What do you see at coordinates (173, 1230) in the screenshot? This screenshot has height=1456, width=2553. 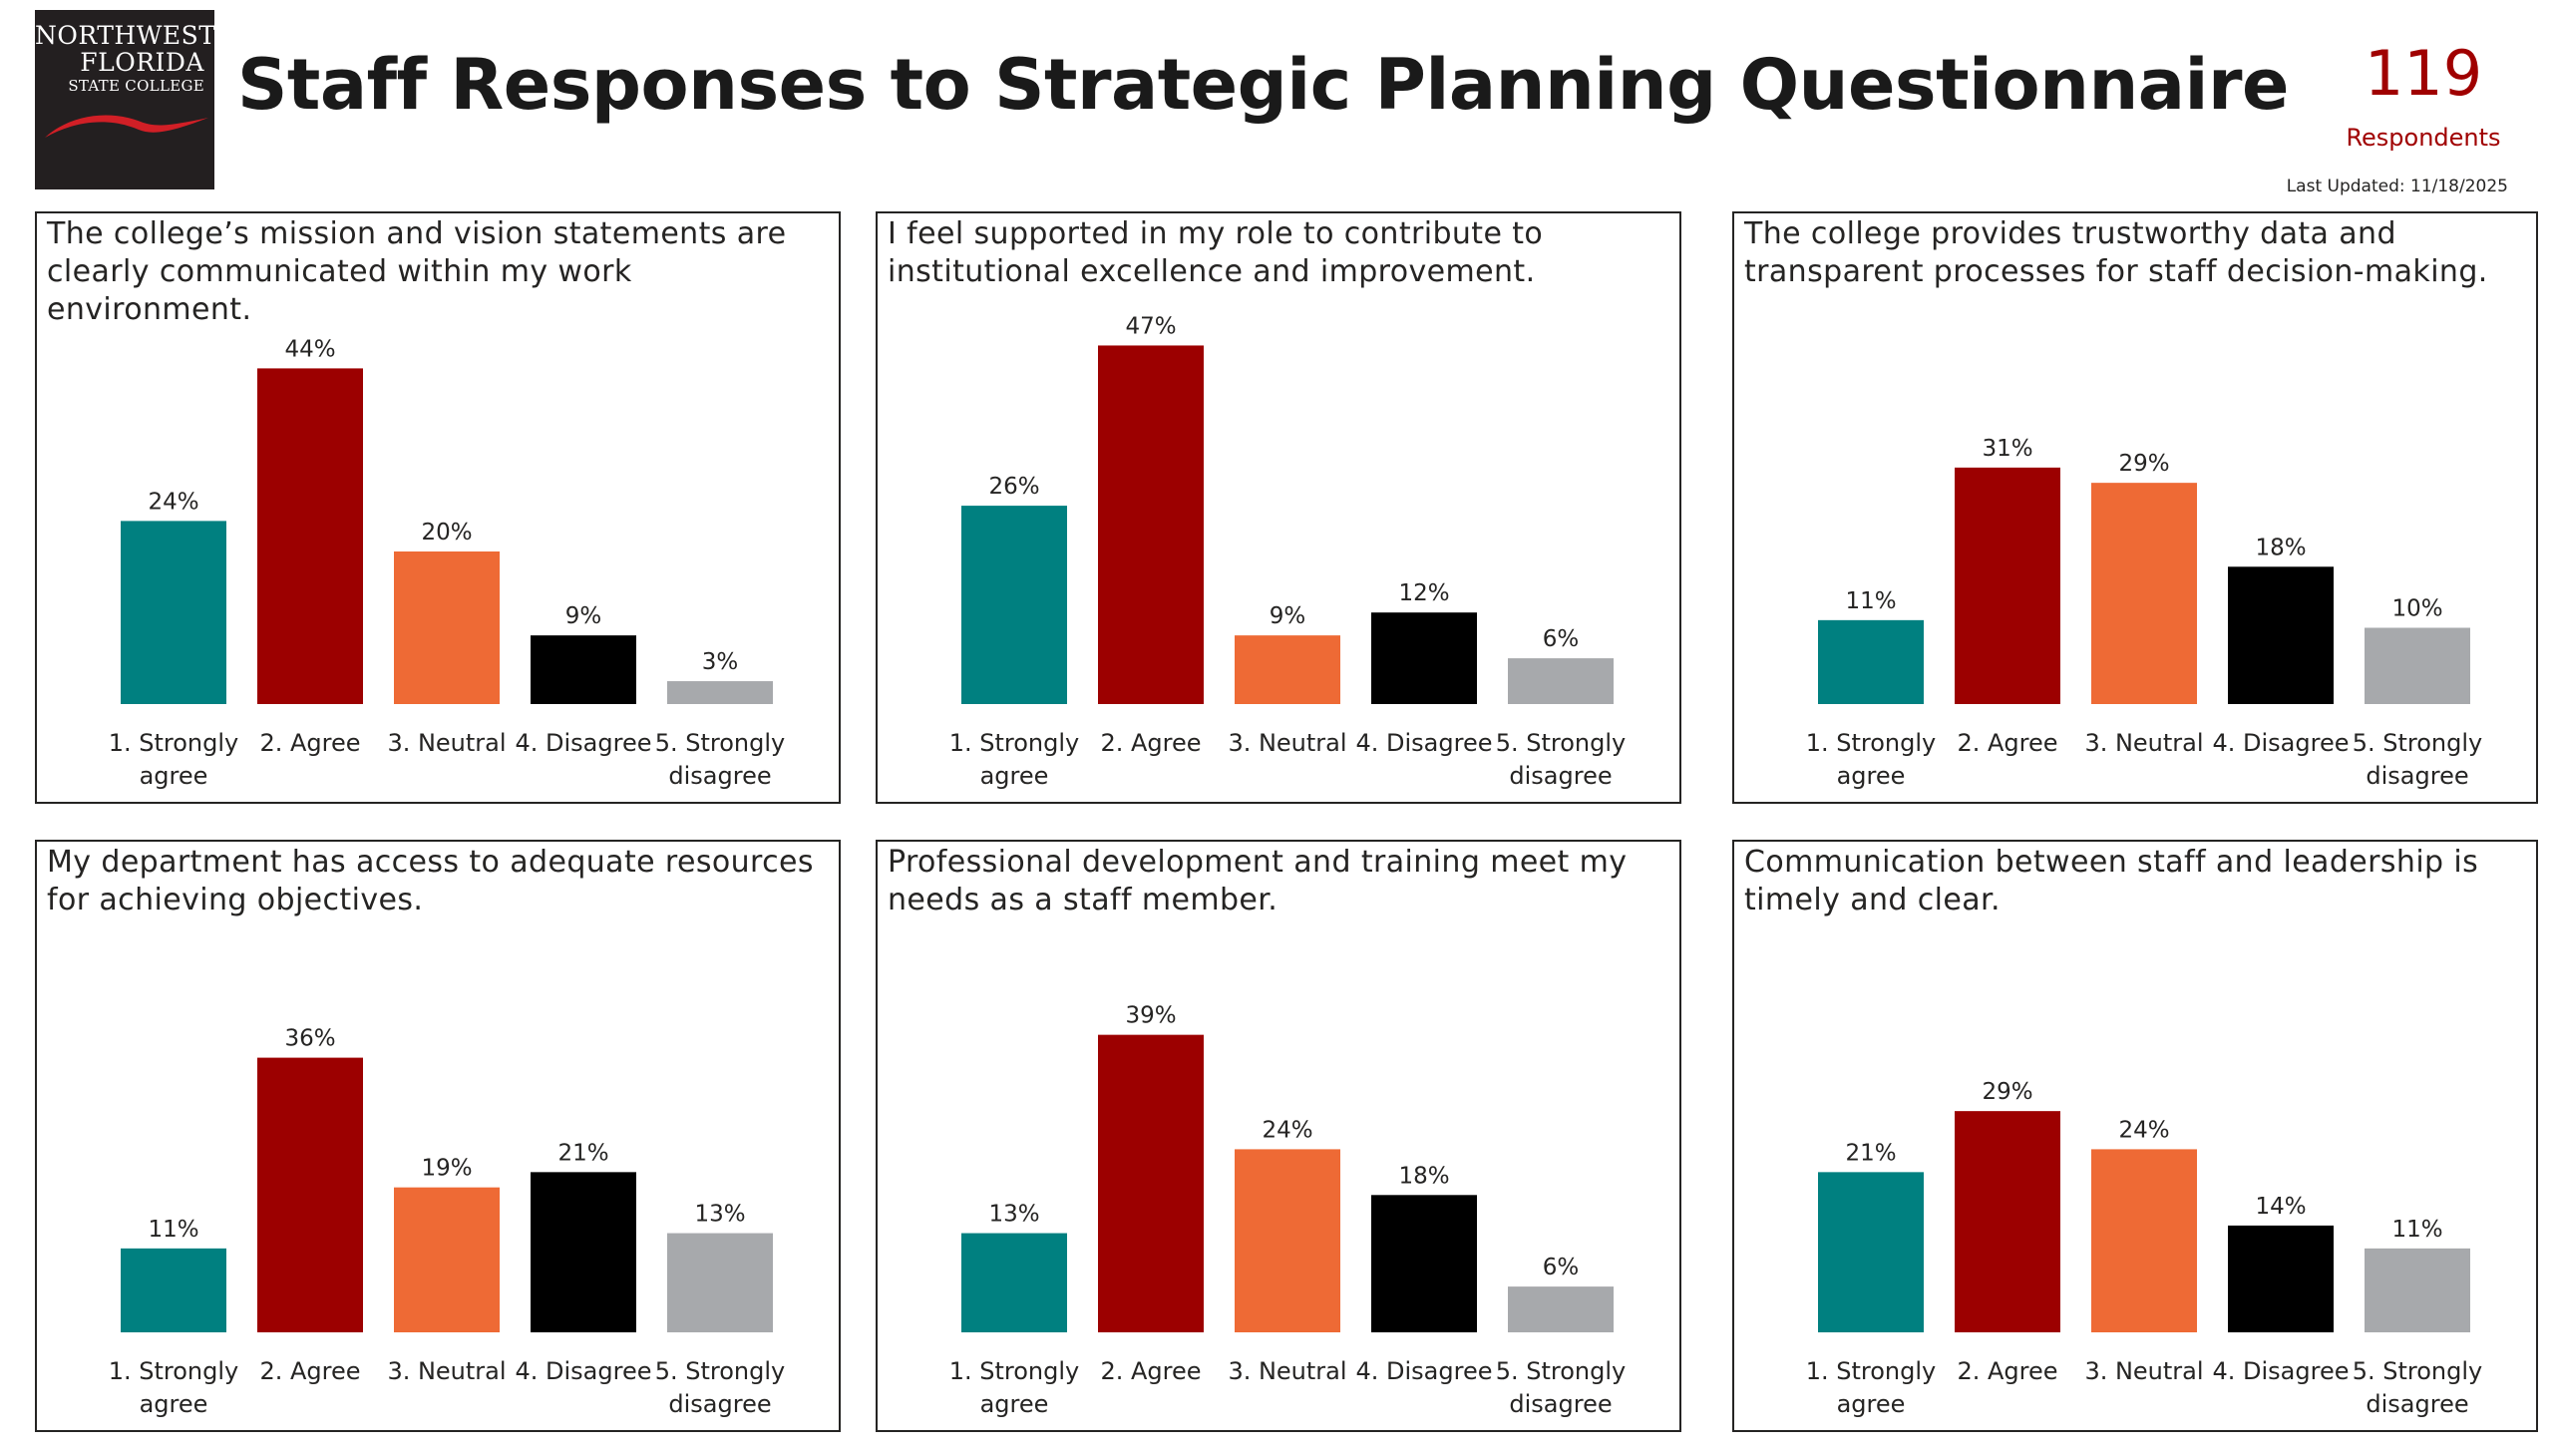 I see `data-label-1: 11%` at bounding box center [173, 1230].